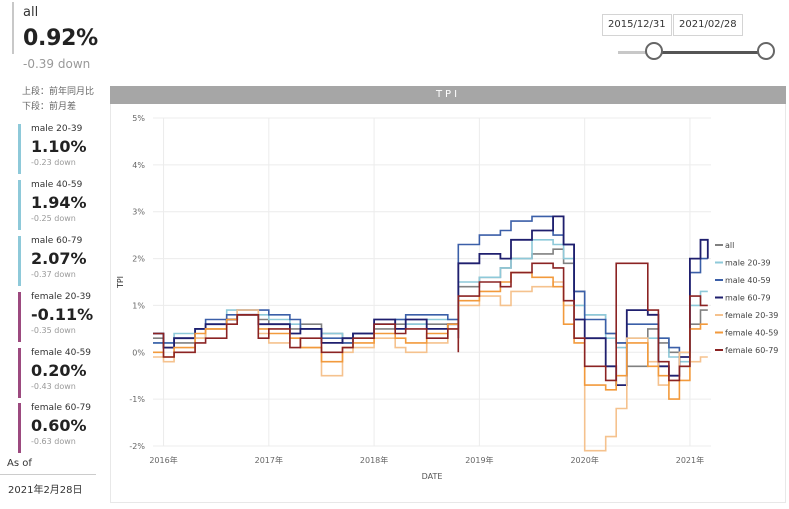 The height and width of the screenshot is (509, 789). What do you see at coordinates (53, 386) in the screenshot?
I see `card-change: -0.43 down` at bounding box center [53, 386].